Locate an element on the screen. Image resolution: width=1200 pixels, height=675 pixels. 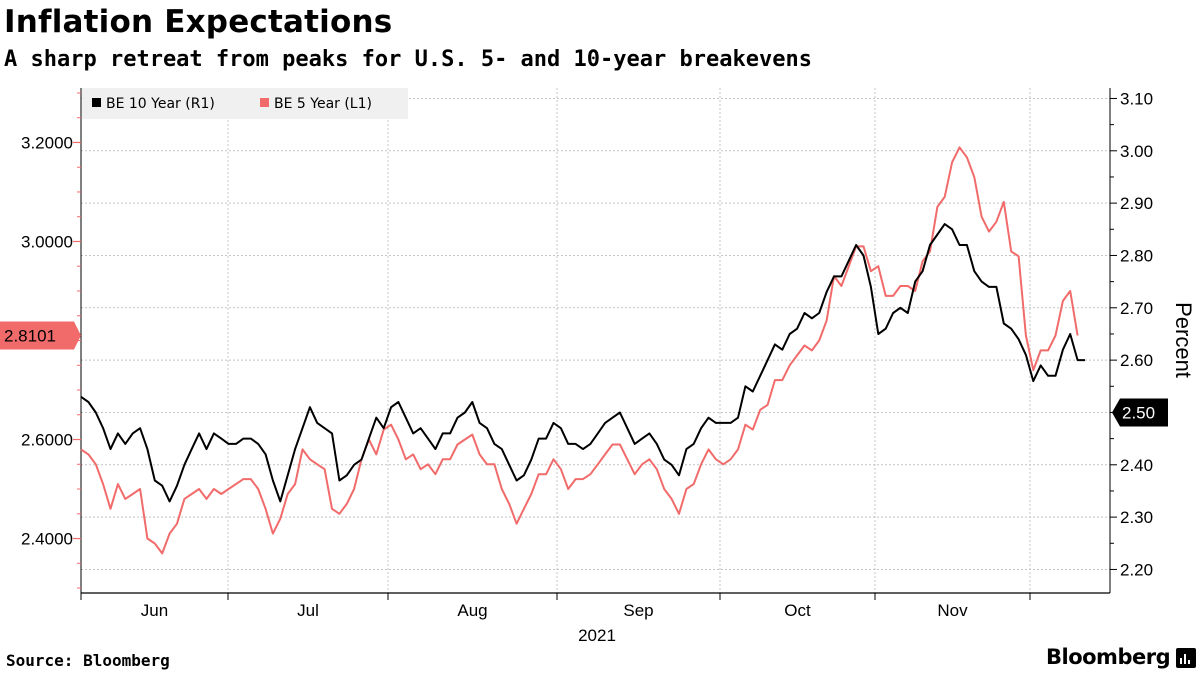
last-label-be10-text: 2.50 is located at coordinates (1138, 412).